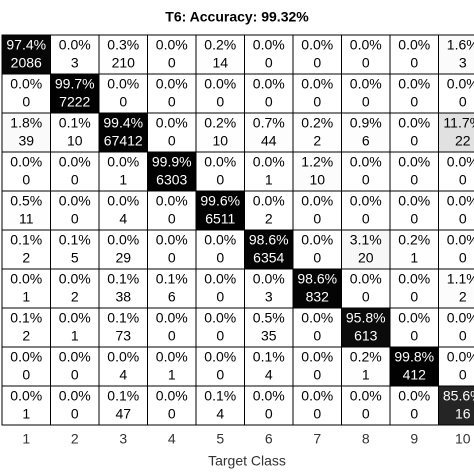 The height and width of the screenshot is (474, 474). Describe the element at coordinates (26, 439) in the screenshot. I see `x-tick-label: 1` at that location.